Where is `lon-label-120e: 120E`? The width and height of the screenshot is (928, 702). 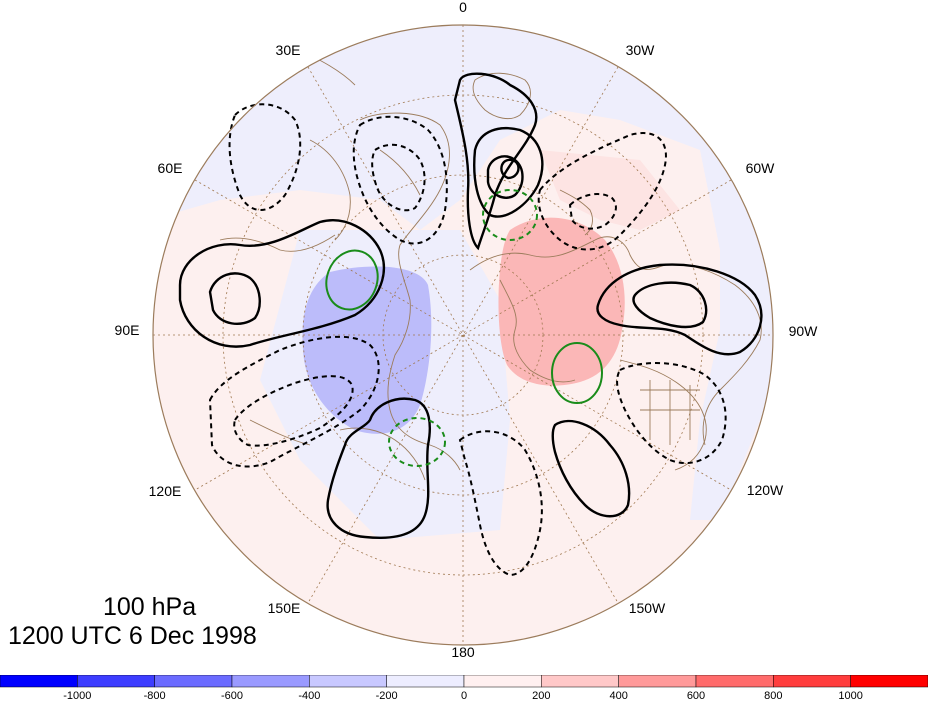 lon-label-120e: 120E is located at coordinates (165, 491).